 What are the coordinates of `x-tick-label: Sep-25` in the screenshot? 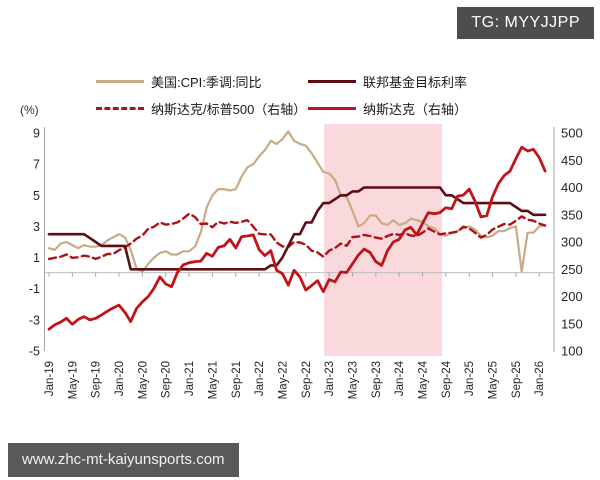 It's located at (517, 379).